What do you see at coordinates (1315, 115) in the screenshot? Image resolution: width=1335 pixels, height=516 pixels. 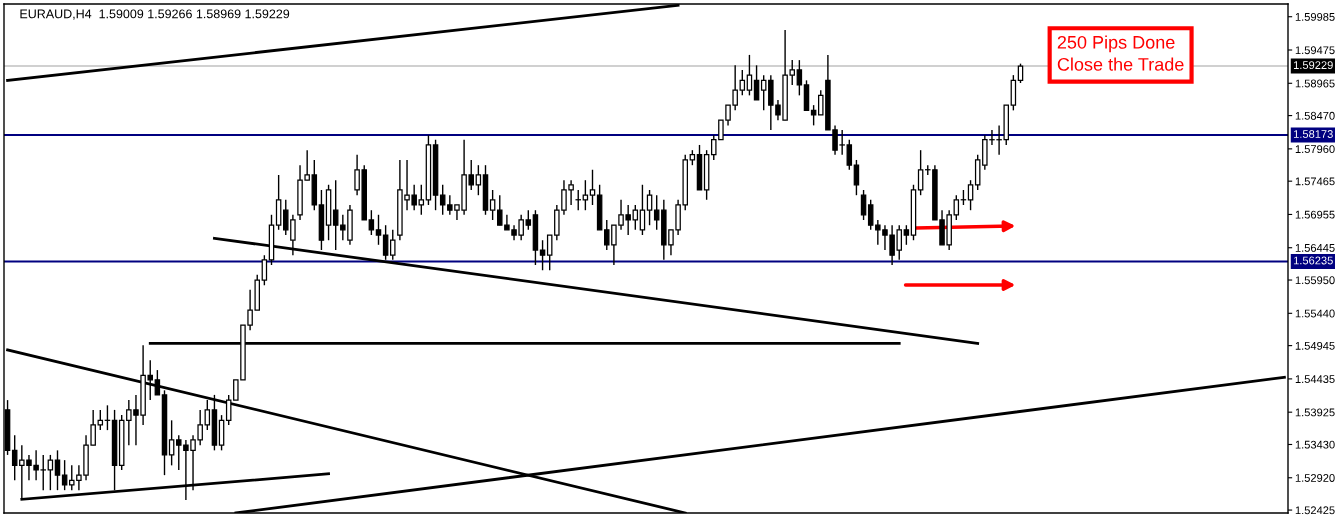 I see `y-tick-label: 1.58470` at bounding box center [1315, 115].